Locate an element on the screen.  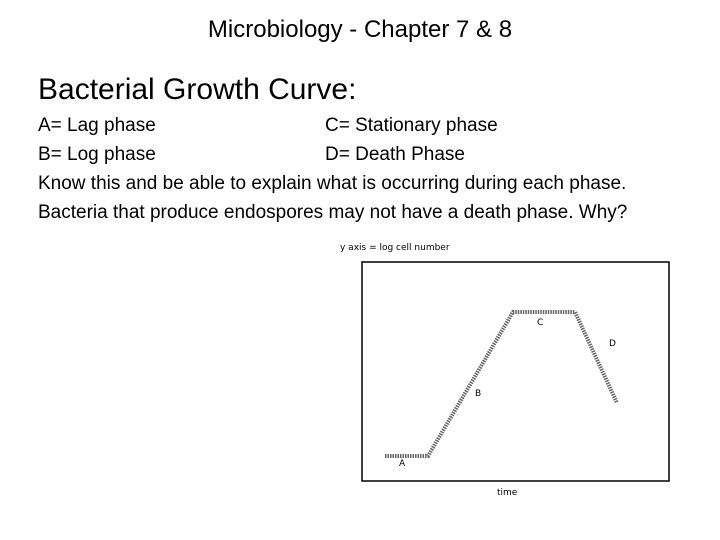
slide-title: Microbiology - Chapter 7 & 8 is located at coordinates (360, 29).